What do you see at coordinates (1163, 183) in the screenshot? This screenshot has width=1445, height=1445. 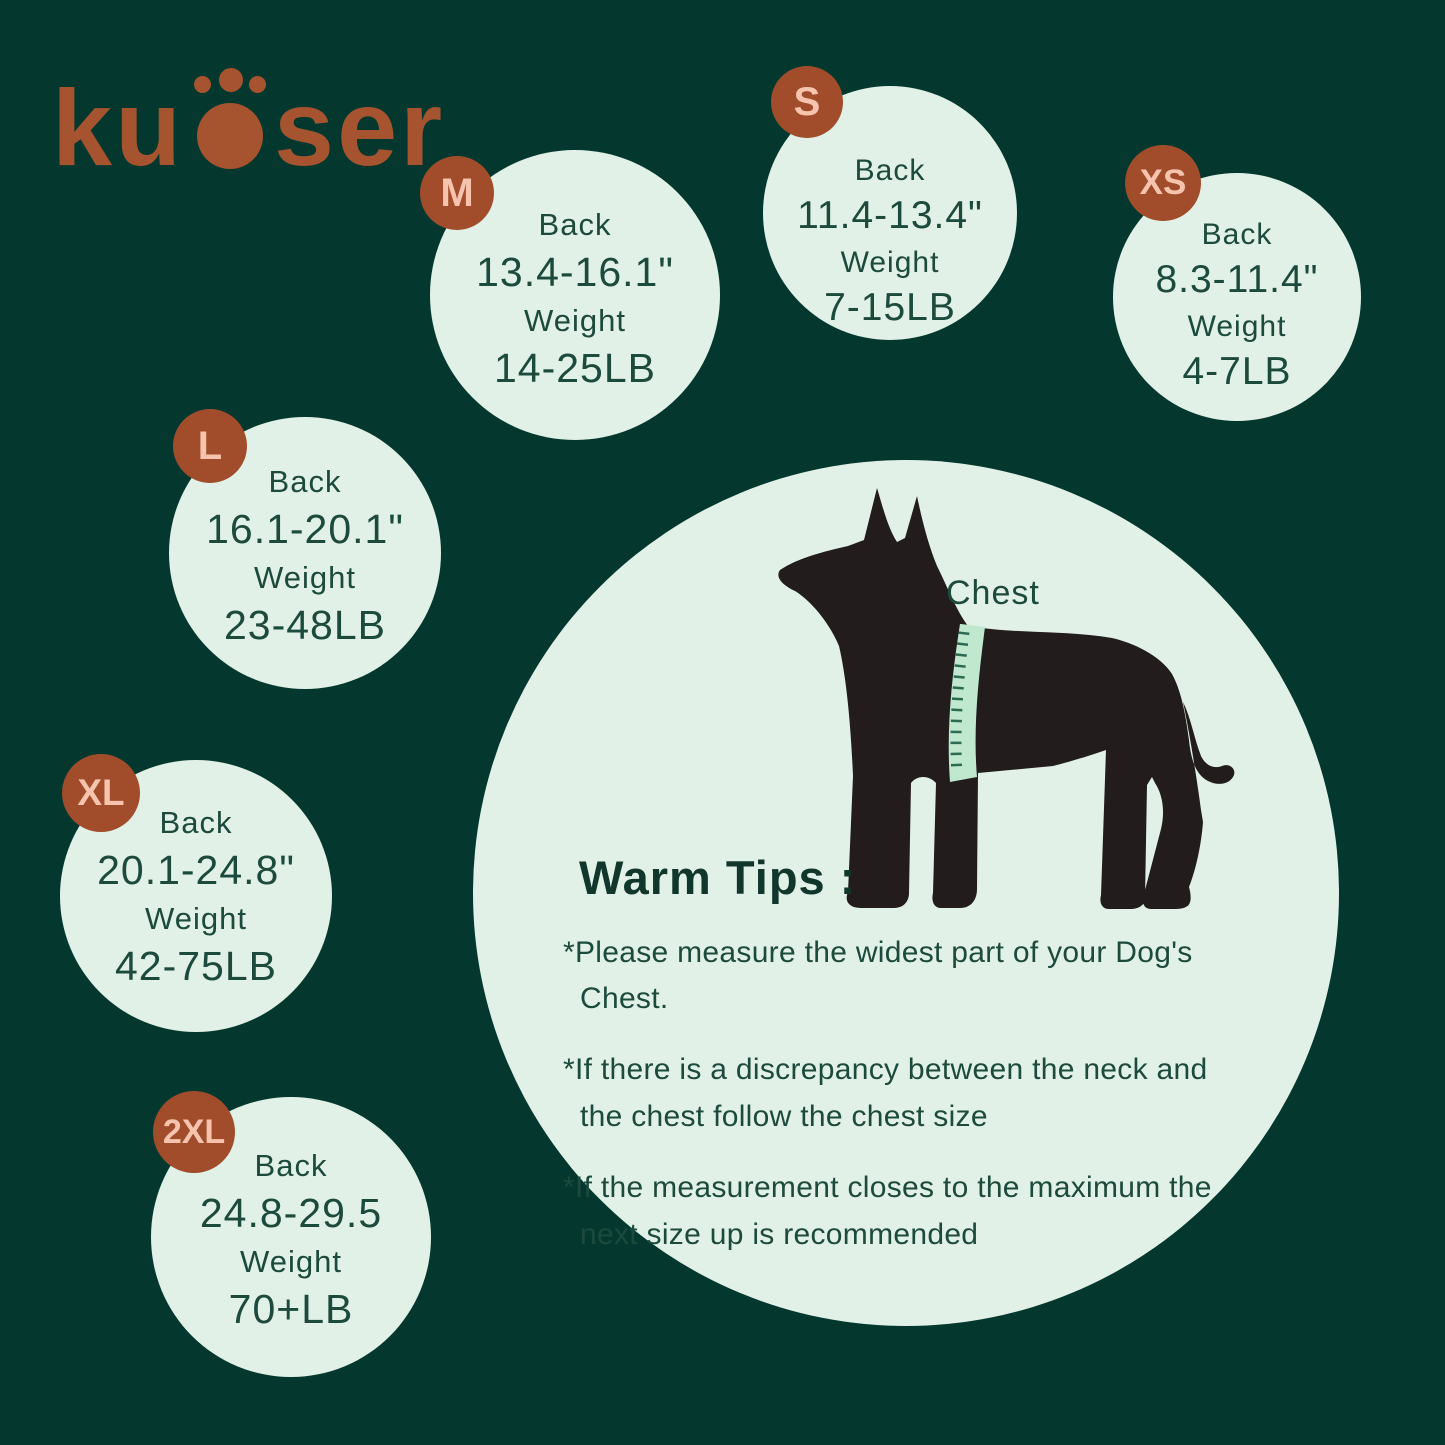 I see `size-badge-xs: XS` at bounding box center [1163, 183].